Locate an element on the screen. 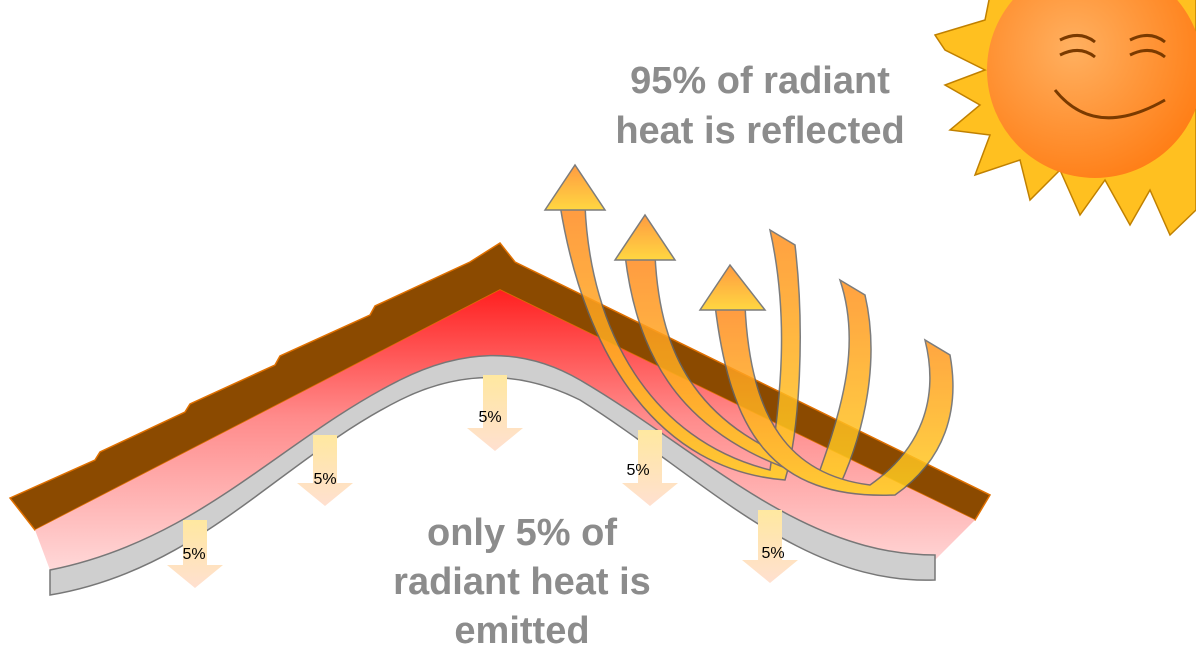 Image resolution: width=1196 pixels, height=647 pixels. sun is located at coordinates (1064, 118).